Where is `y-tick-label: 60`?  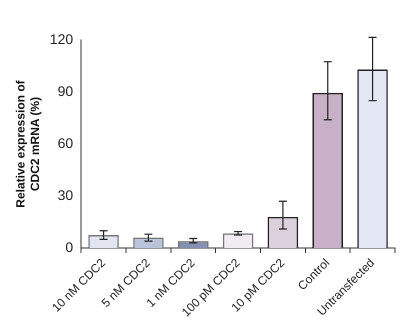
y-tick-label: 60 is located at coordinates (66, 142).